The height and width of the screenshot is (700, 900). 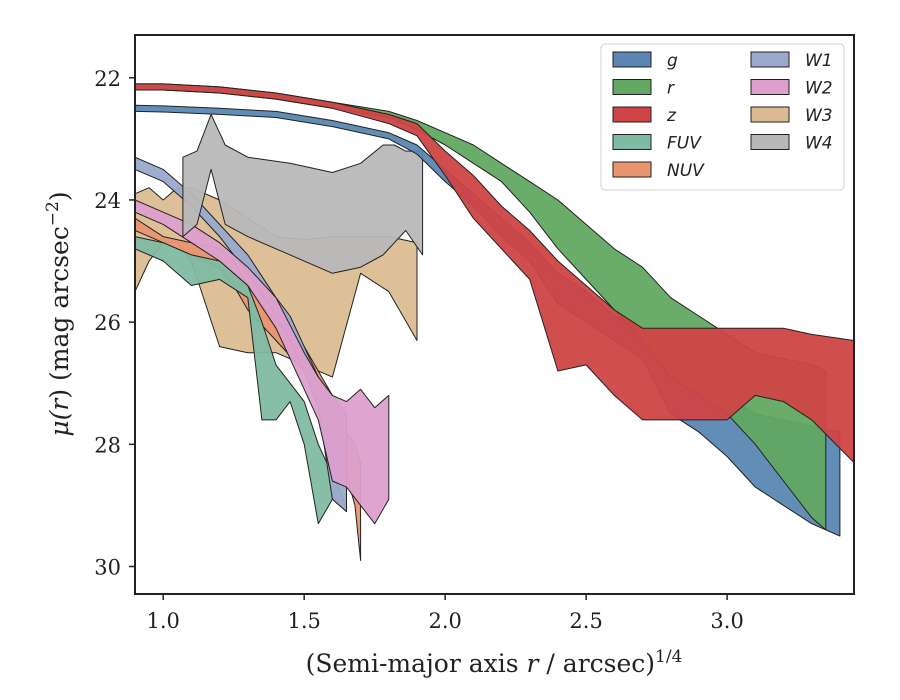 What do you see at coordinates (632, 87) in the screenshot?
I see `legend-swatch-r` at bounding box center [632, 87].